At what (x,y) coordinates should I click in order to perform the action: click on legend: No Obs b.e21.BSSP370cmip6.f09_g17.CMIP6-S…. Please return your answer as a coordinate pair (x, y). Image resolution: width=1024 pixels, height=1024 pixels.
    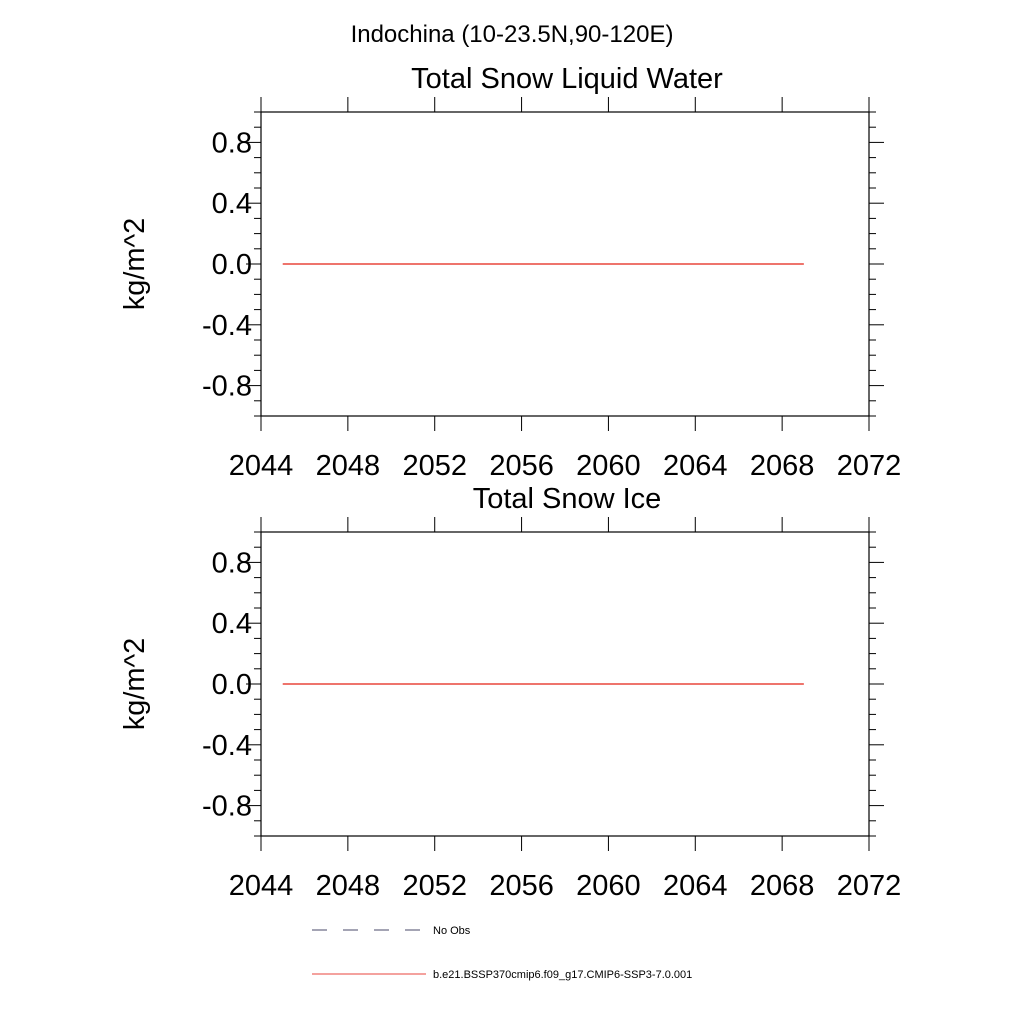
    Looking at the image, I should click on (502, 953).